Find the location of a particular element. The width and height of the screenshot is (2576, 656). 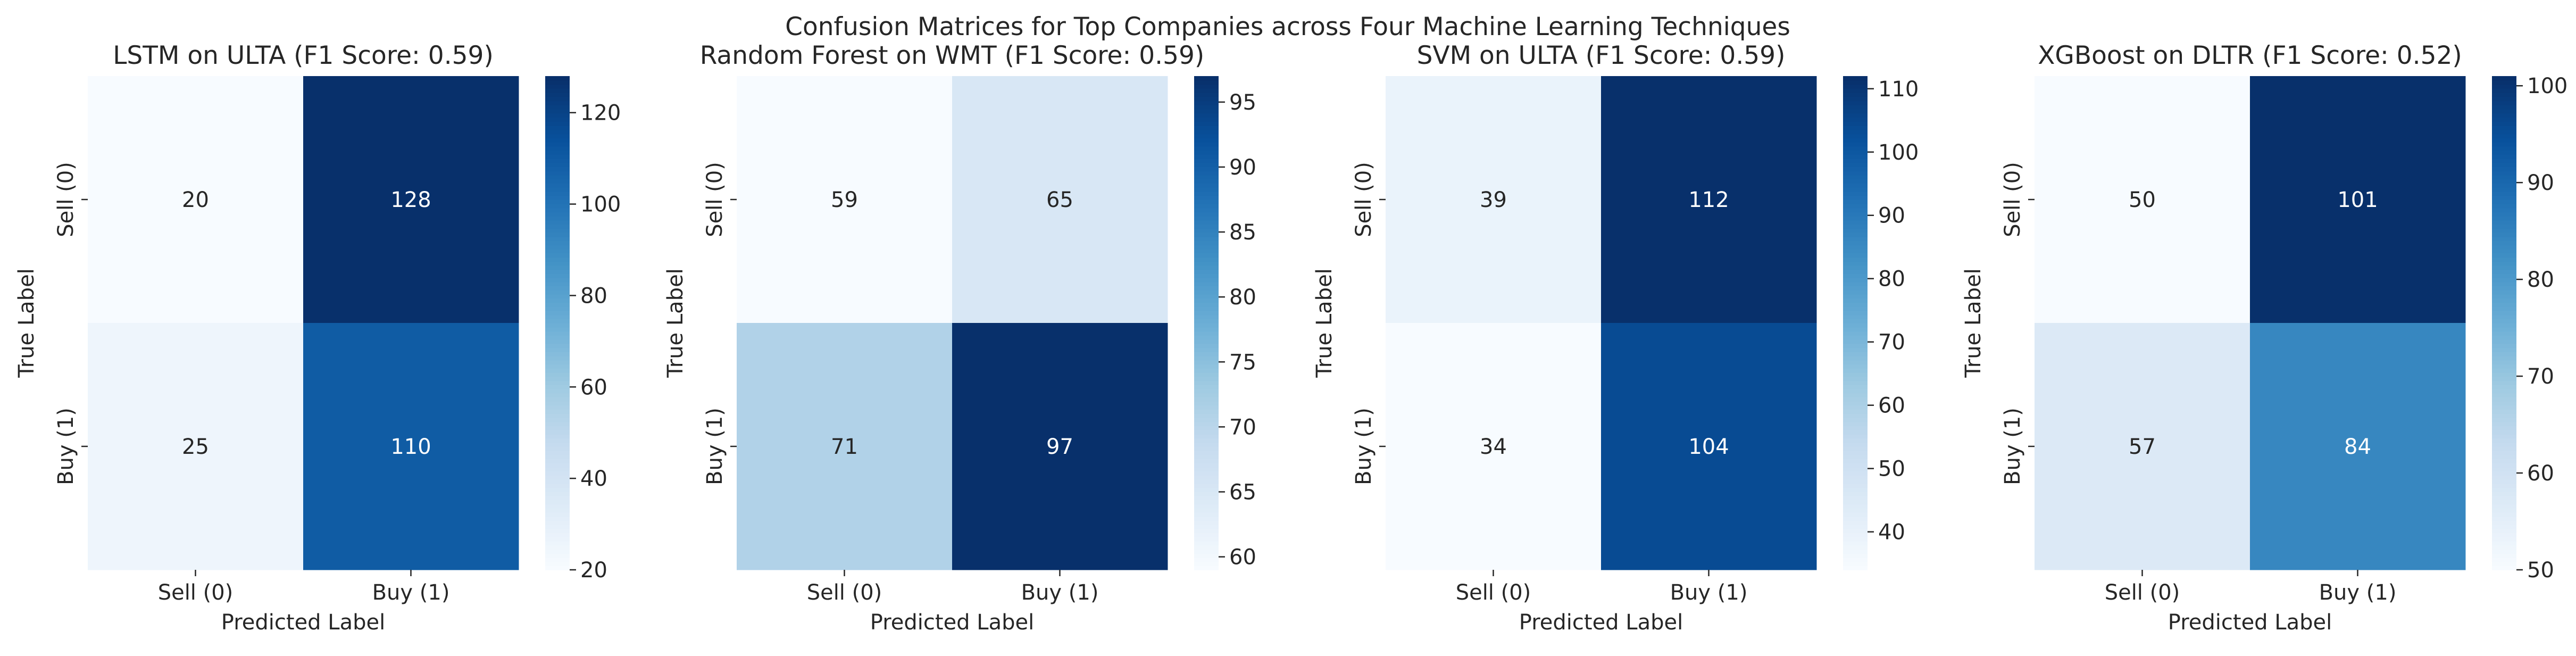

colorbar-tick-label: 90 is located at coordinates (2540, 183).